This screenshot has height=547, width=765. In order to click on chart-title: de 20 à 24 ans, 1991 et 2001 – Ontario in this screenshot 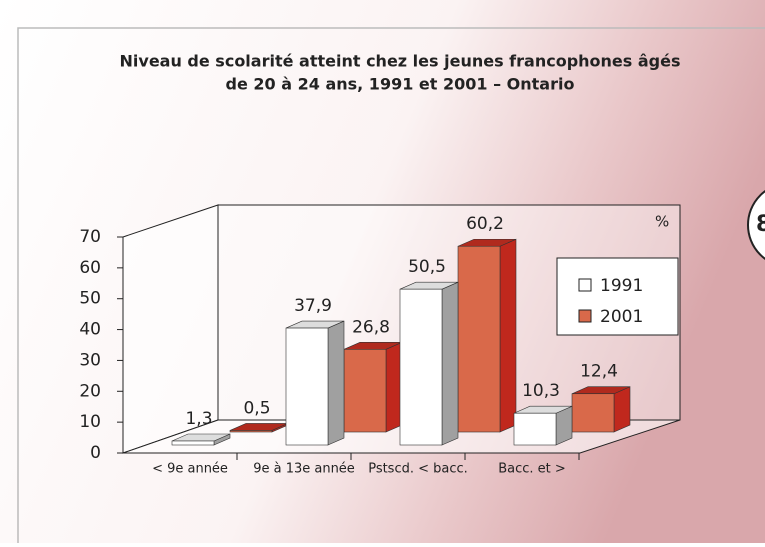, I will do `click(400, 84)`.